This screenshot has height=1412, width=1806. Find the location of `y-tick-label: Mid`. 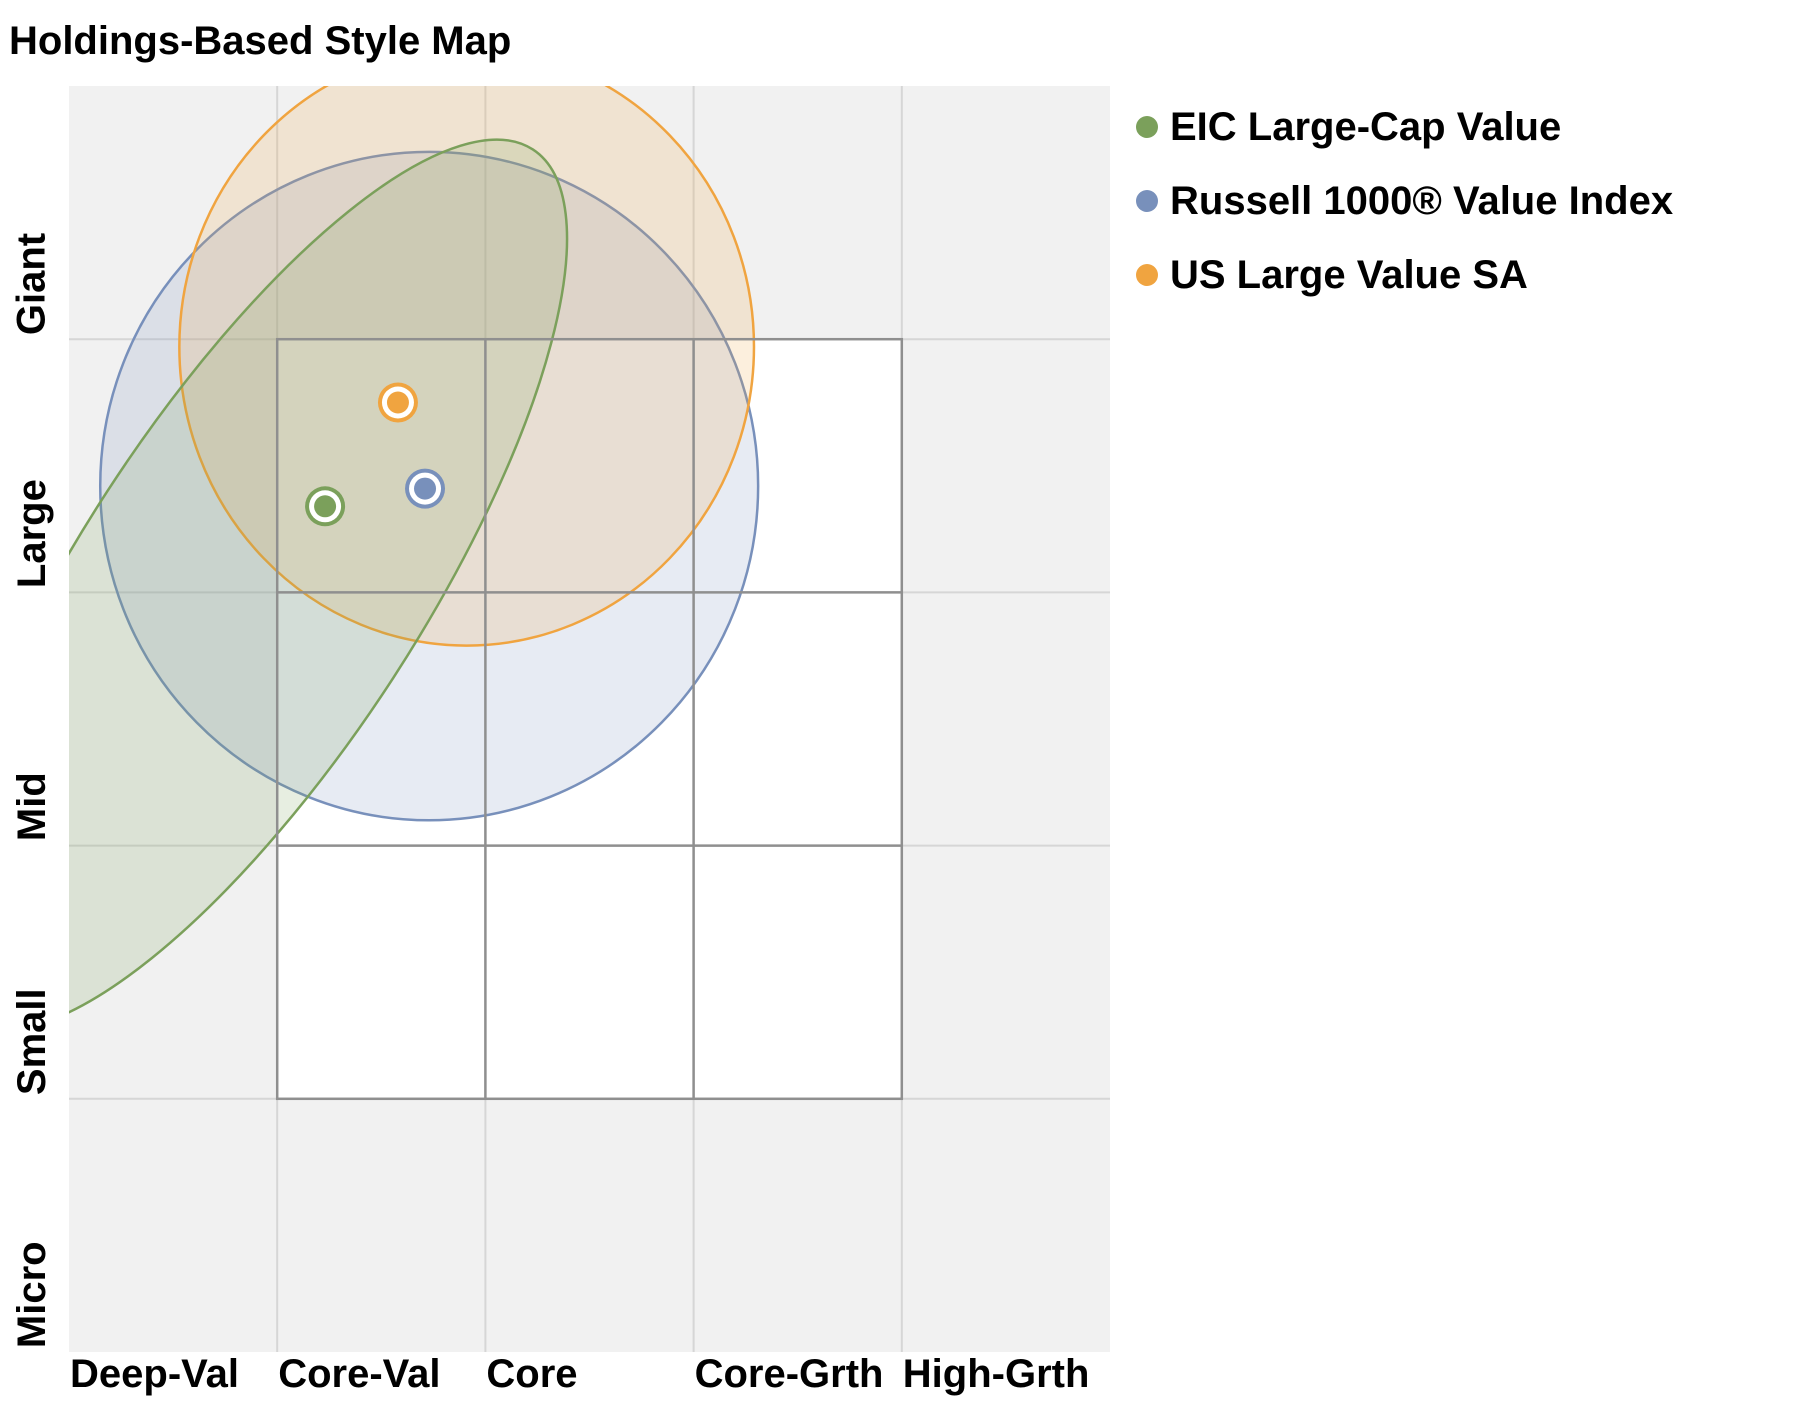

y-tick-label: Mid is located at coordinates (31, 807).